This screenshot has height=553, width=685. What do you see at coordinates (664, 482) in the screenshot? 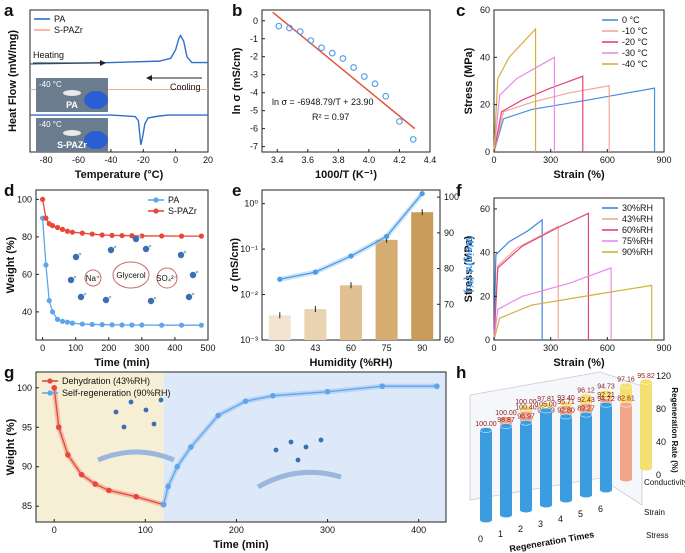
I see `panel-h-depth-label-0: Conductivity` at bounding box center [664, 482].